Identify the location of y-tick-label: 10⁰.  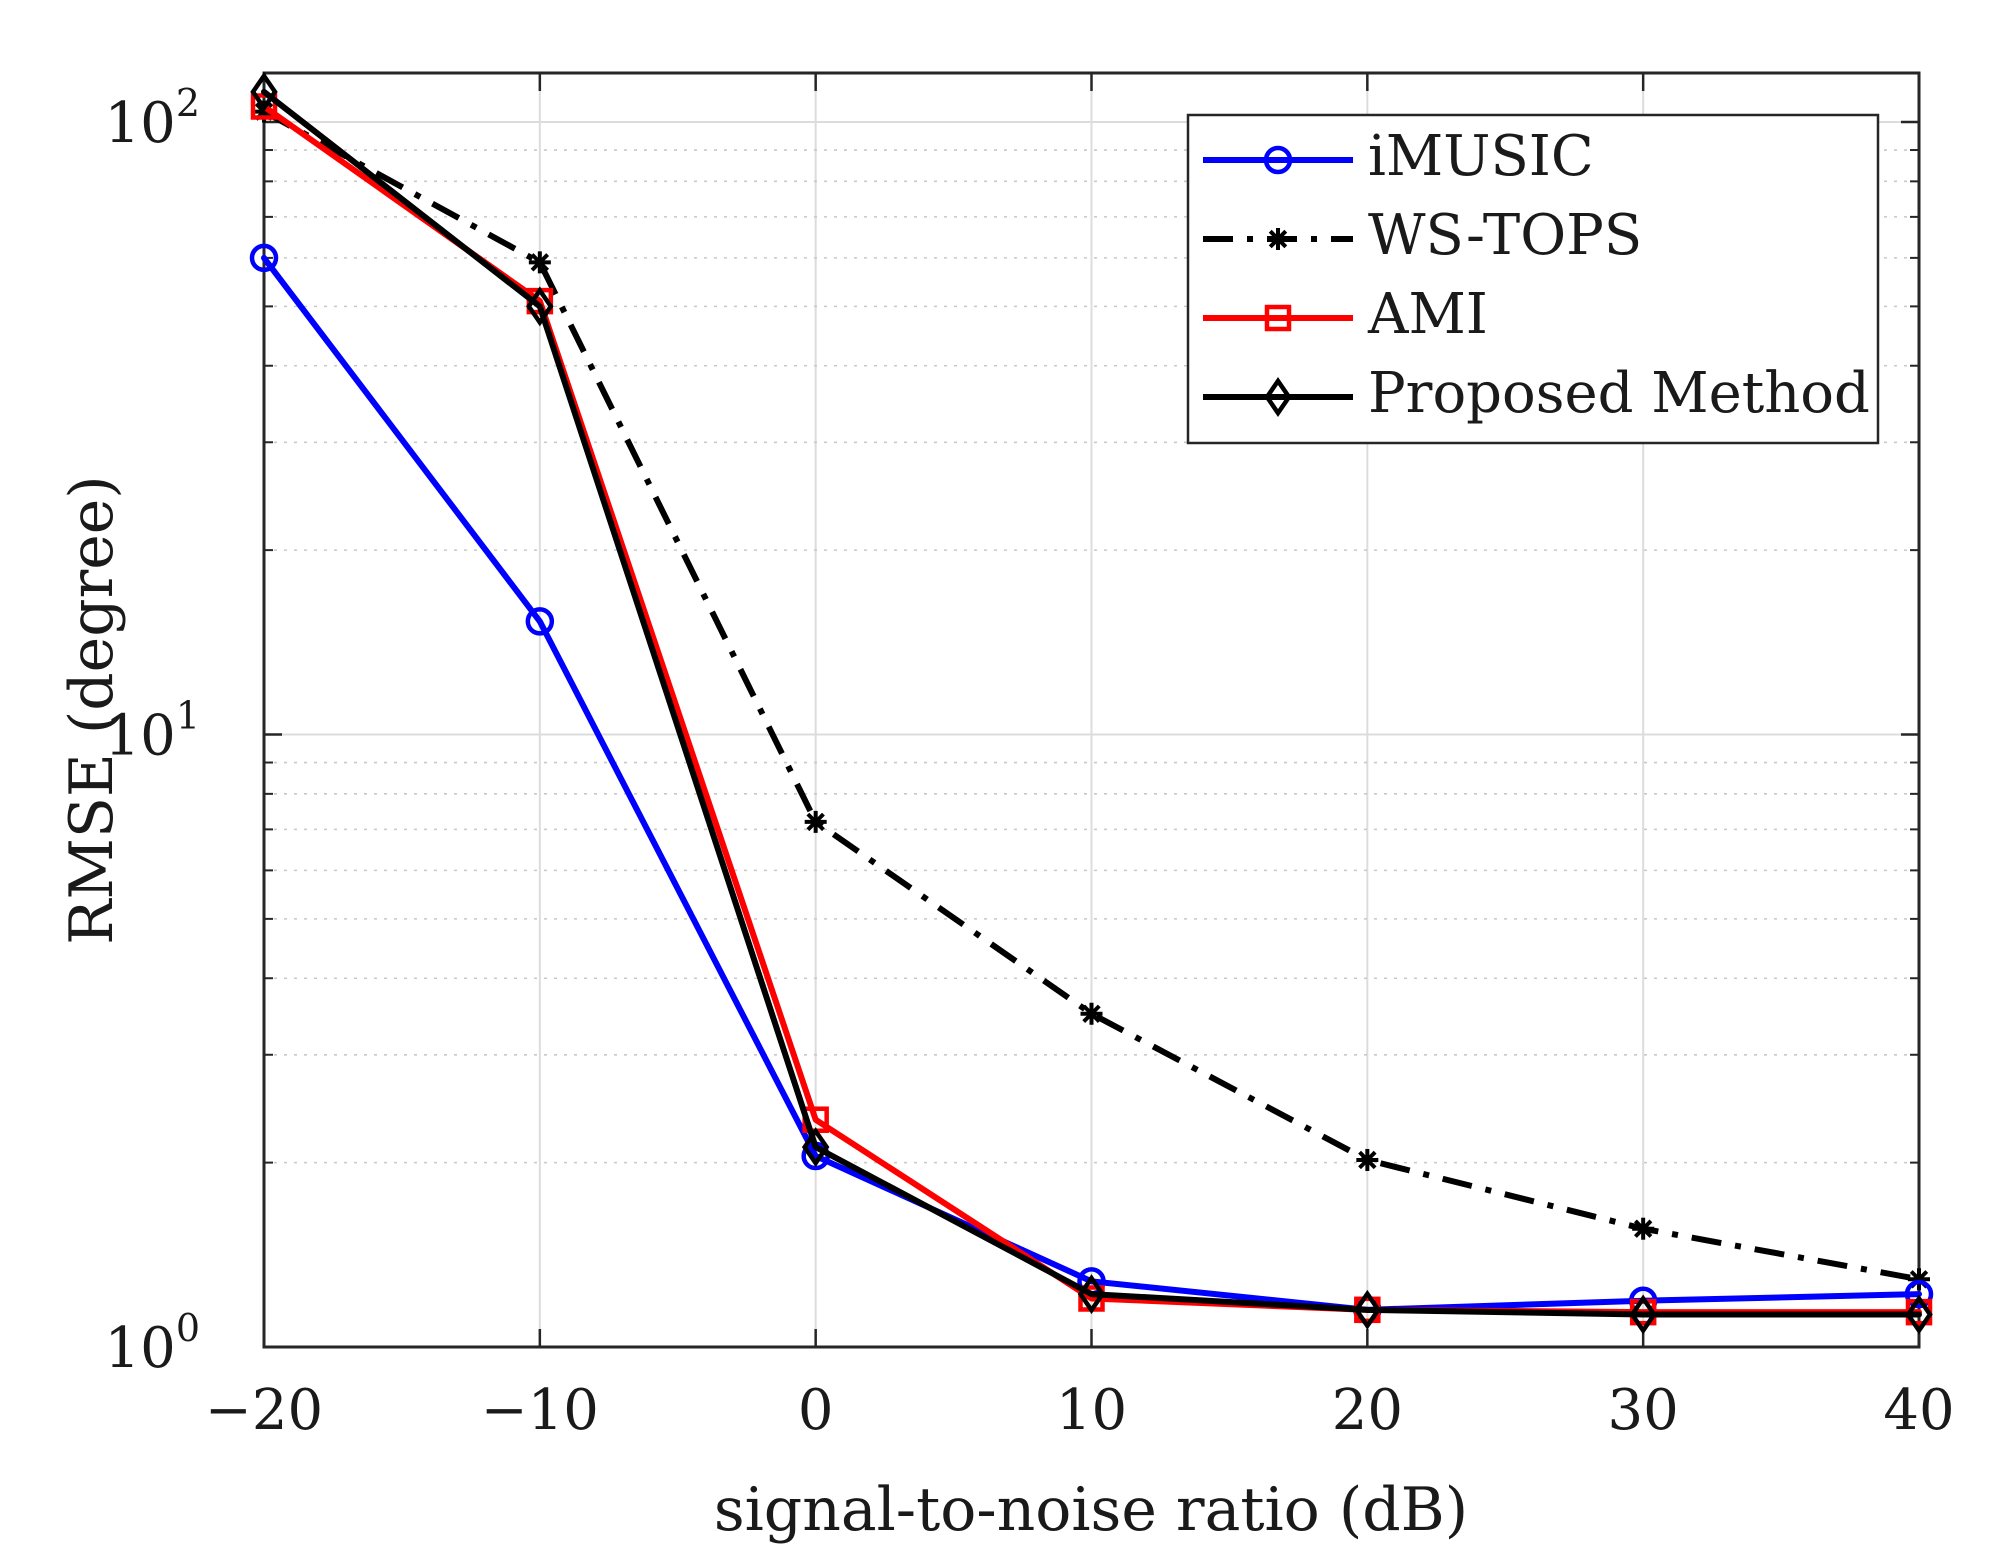
(152, 1343).